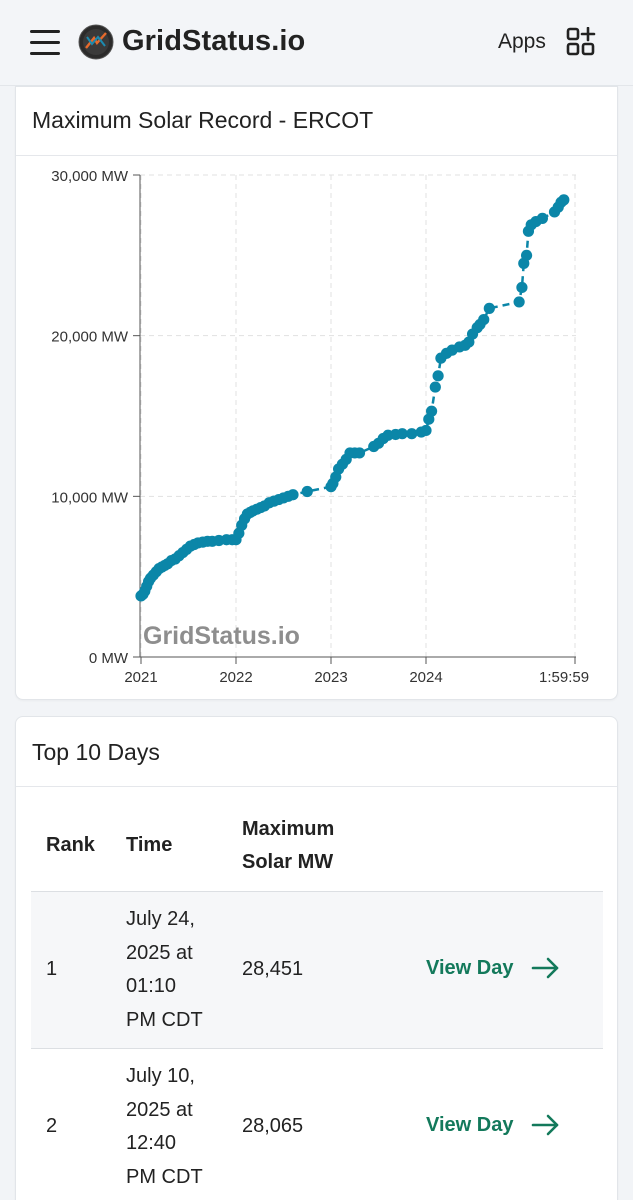 The width and height of the screenshot is (633, 1200). What do you see at coordinates (316, 786) in the screenshot?
I see `top-days-divider` at bounding box center [316, 786].